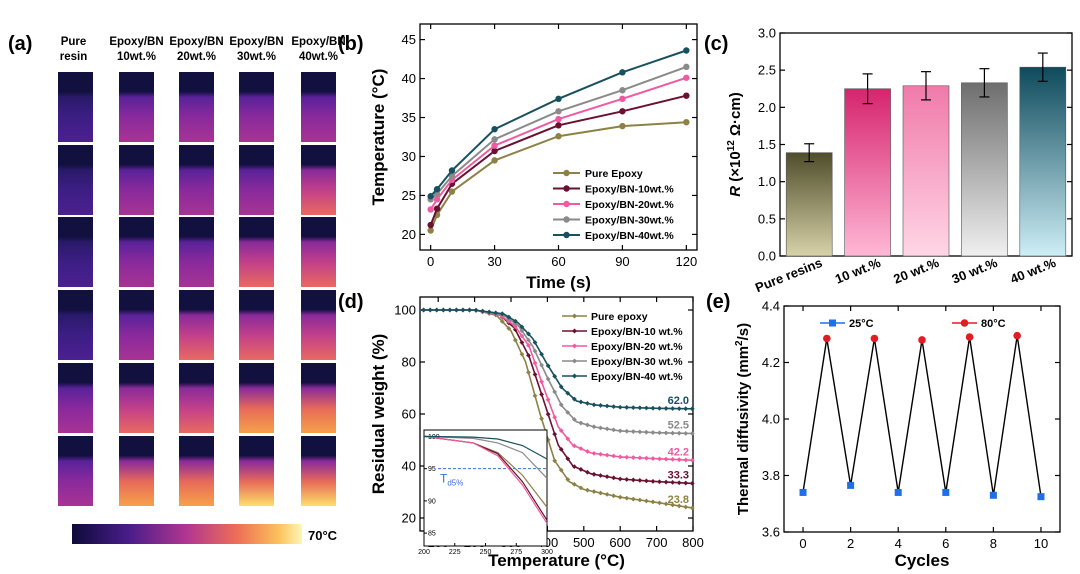  I want to click on x-axis-label: Time (s), so click(558, 282).